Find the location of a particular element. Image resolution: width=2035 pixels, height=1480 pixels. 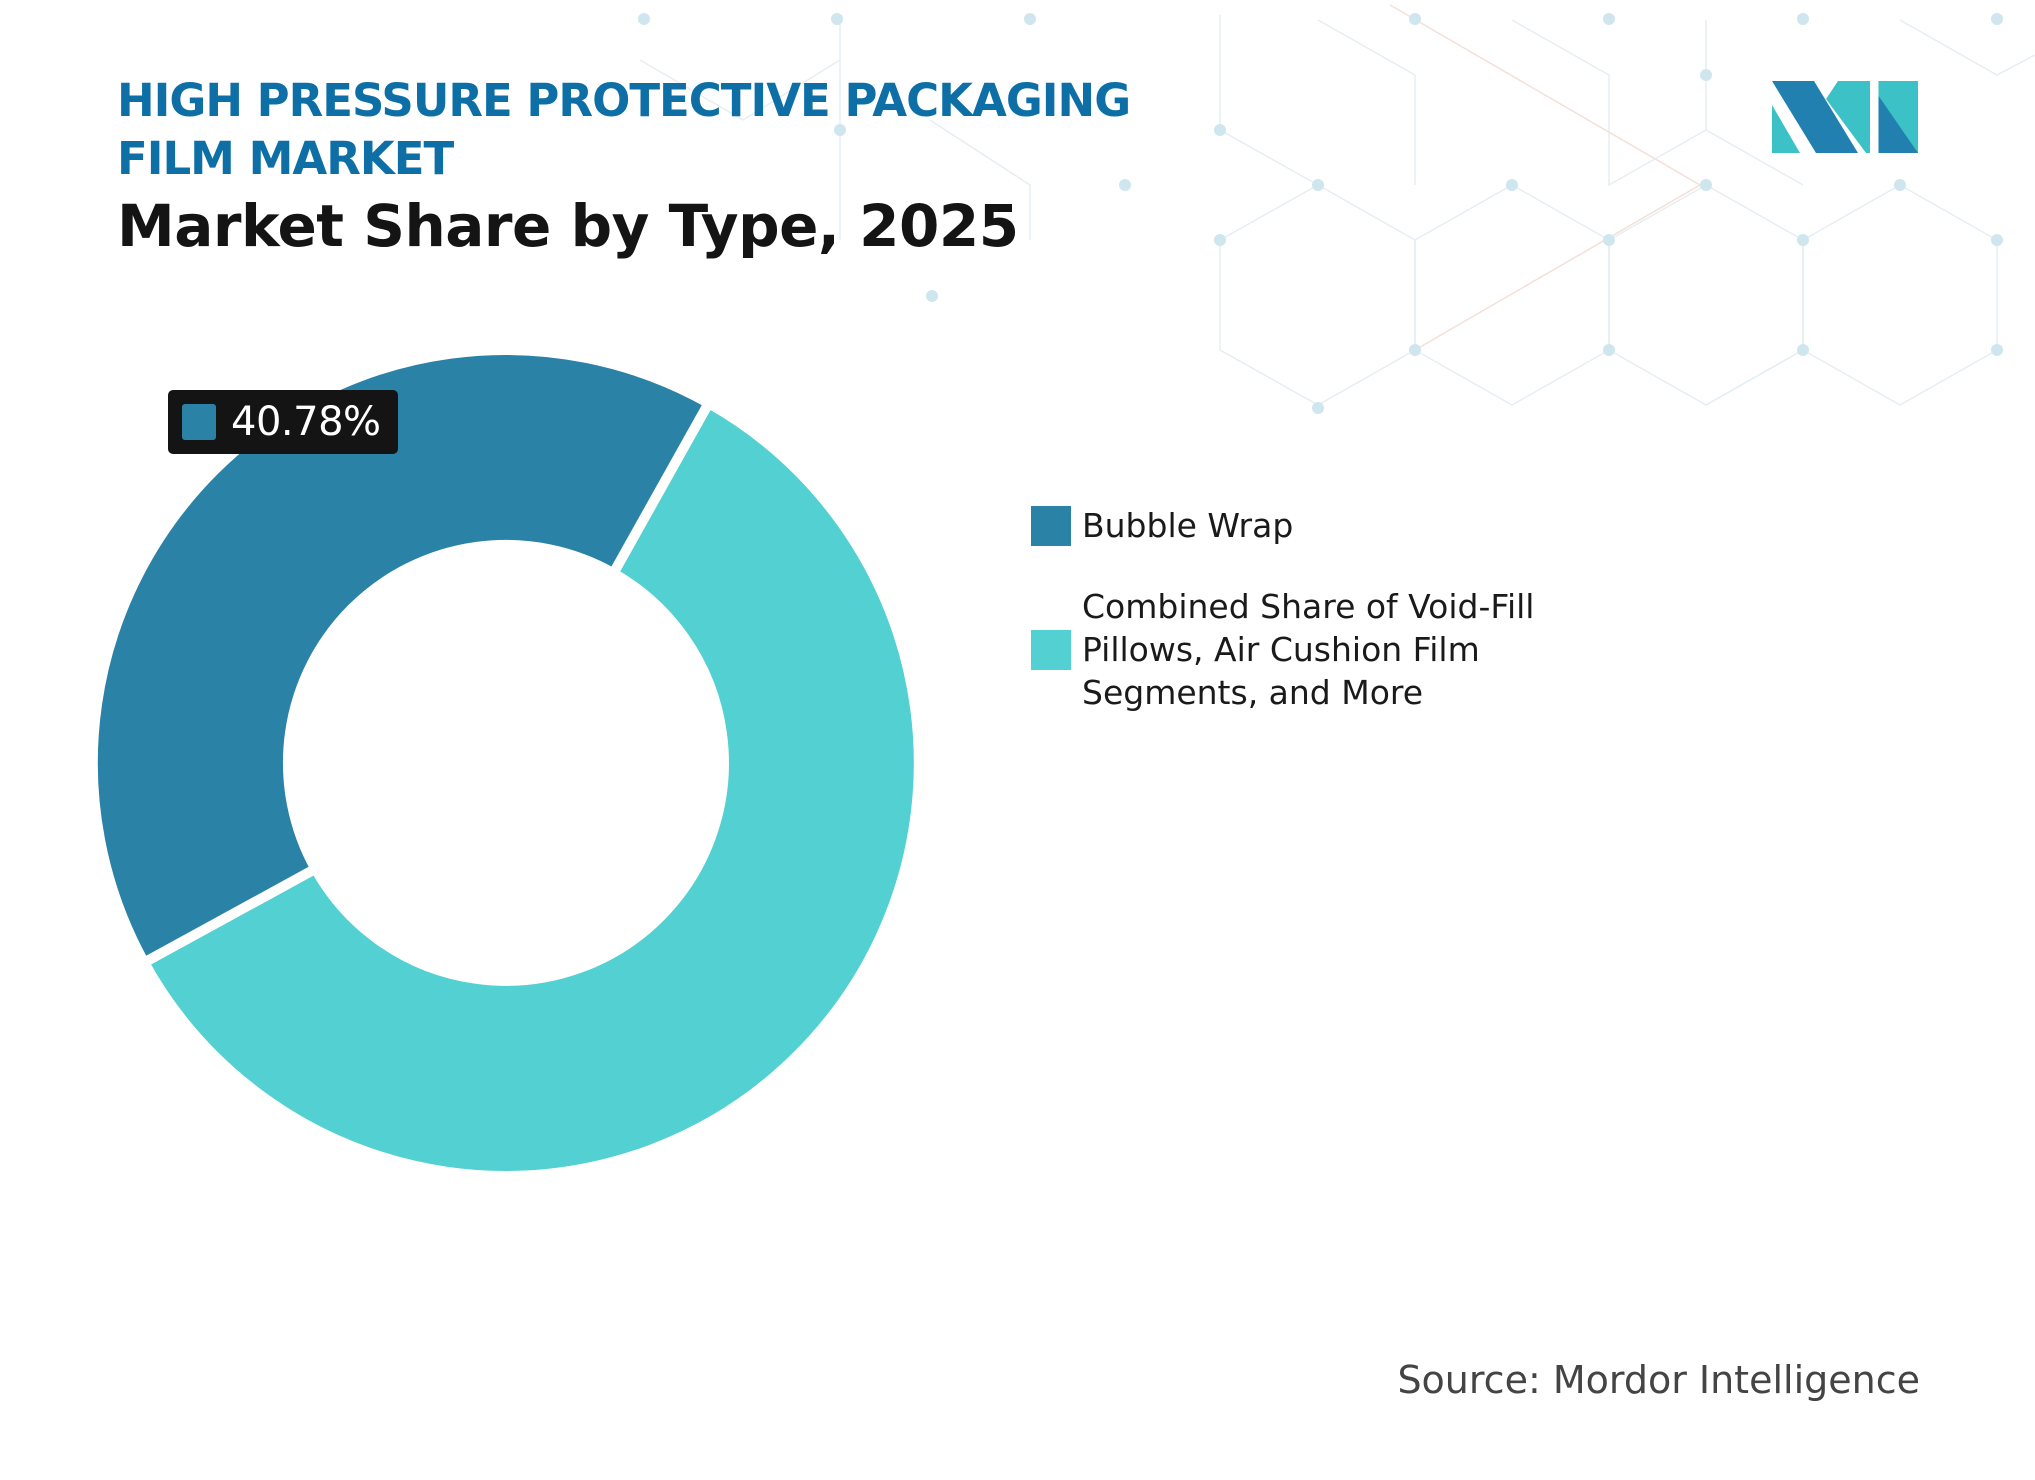

source-note: Source: Mordor Intelligence is located at coordinates (1658, 1380).